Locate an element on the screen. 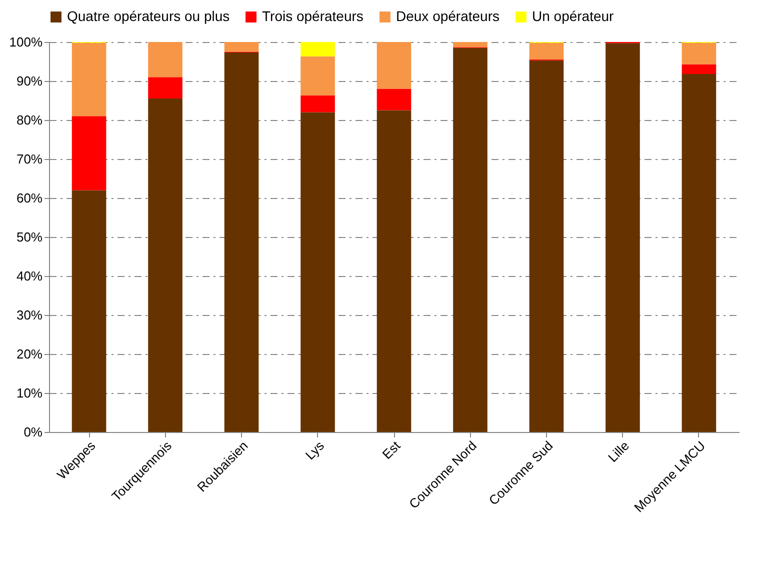 This screenshot has height=576, width=780. legend-label: Quatre opérateurs ou plus is located at coordinates (148, 16).